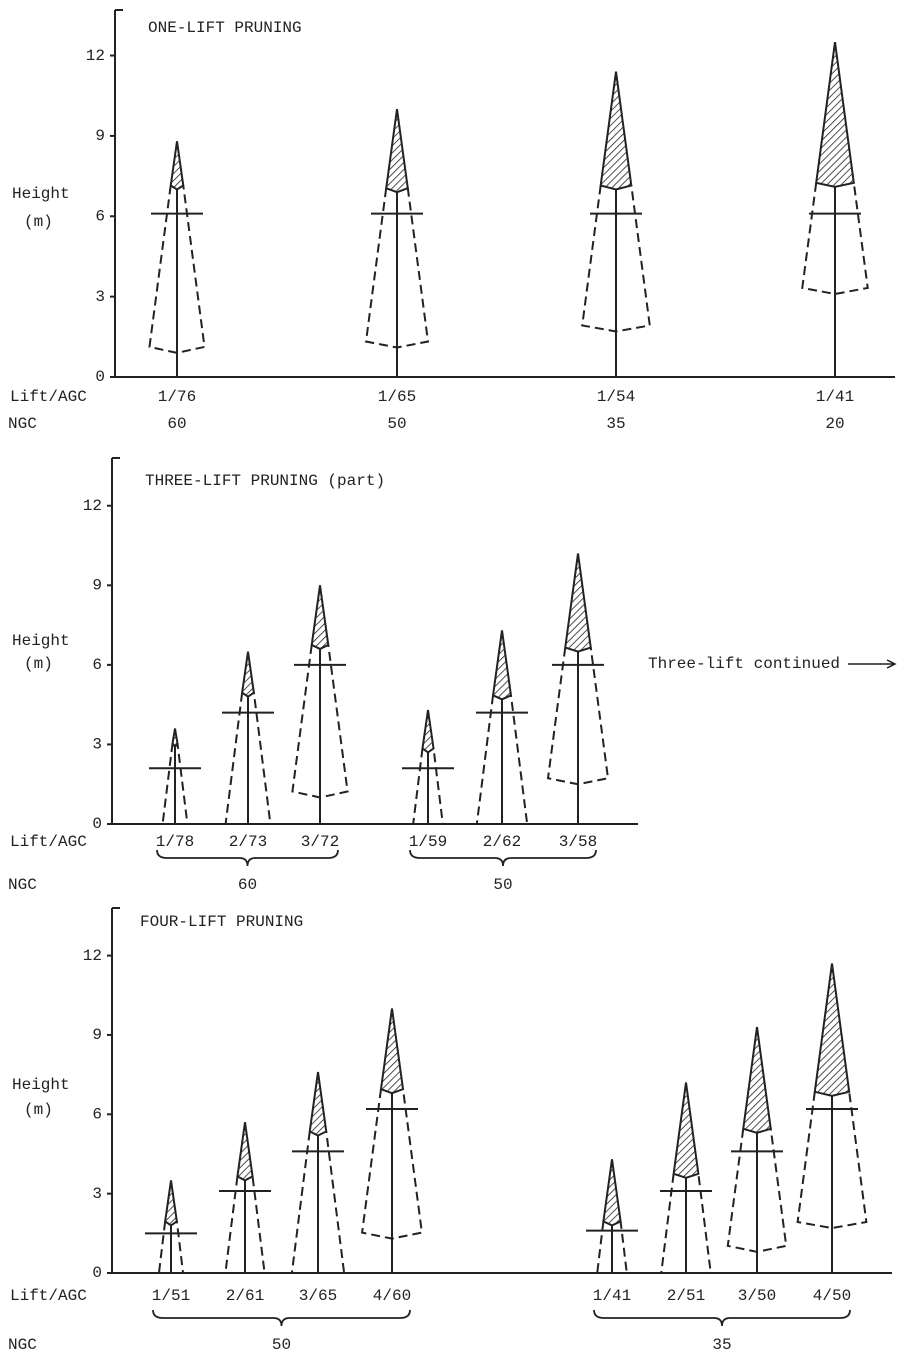 The width and height of the screenshot is (899, 1354). I want to click on panel-title: ONE-LIFT PRUNING, so click(225, 28).